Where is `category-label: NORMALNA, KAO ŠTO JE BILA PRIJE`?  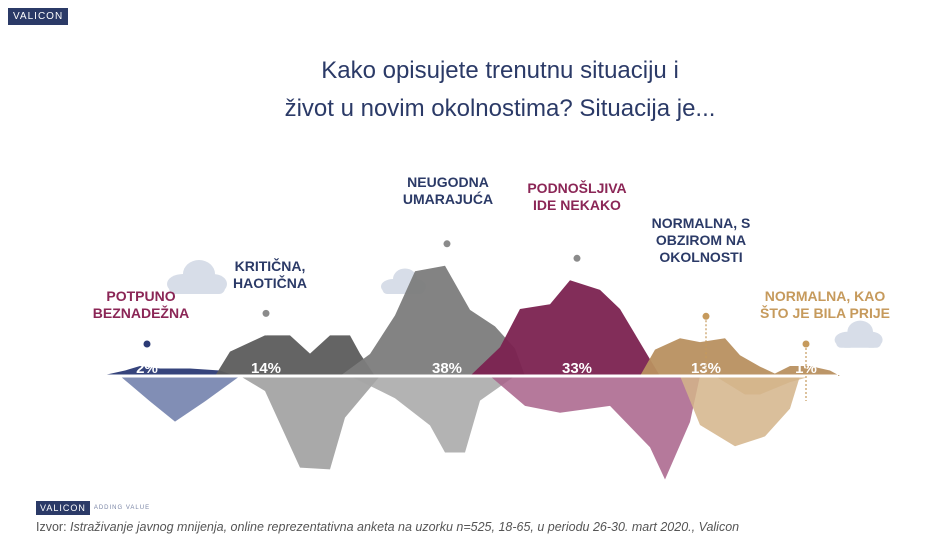
category-label: NORMALNA, KAO ŠTO JE BILA PRIJE is located at coordinates (825, 304).